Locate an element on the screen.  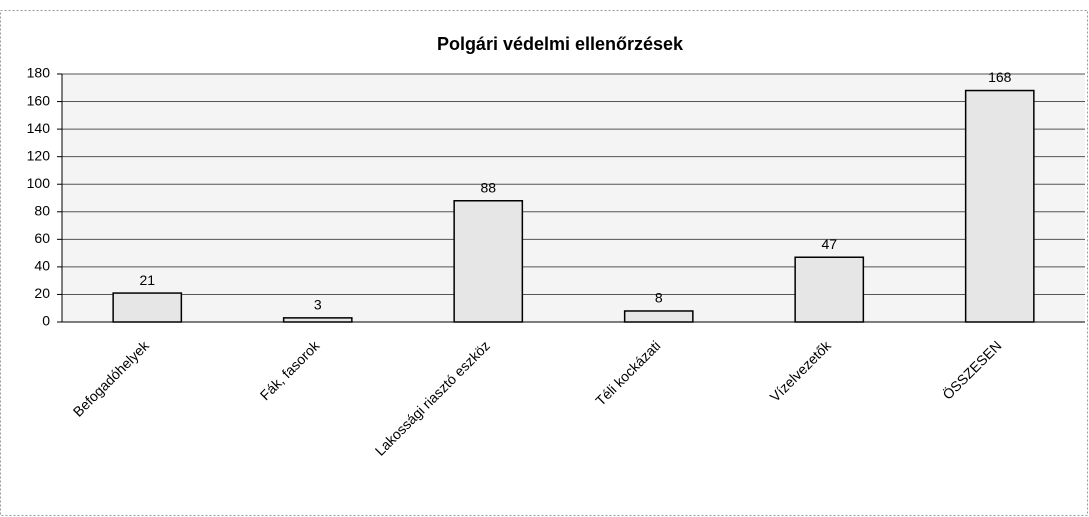
y-tick-label: 180 is located at coordinates (39, 73).